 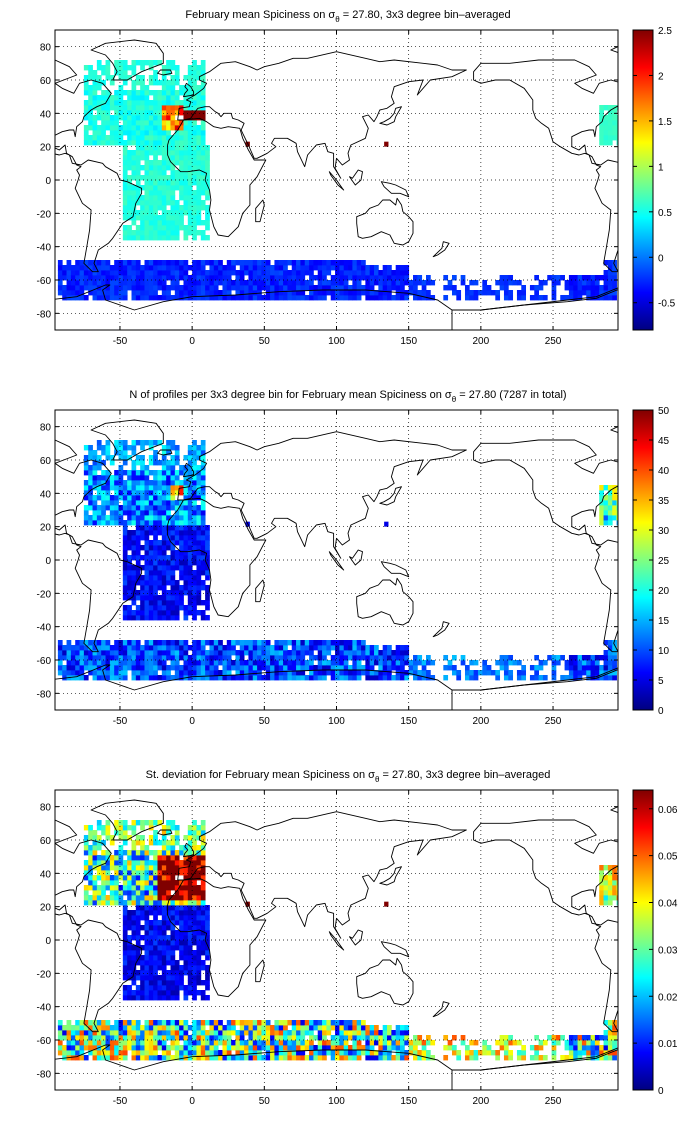 What do you see at coordinates (664, 441) in the screenshot?
I see `colorbar-tick-label: 45` at bounding box center [664, 441].